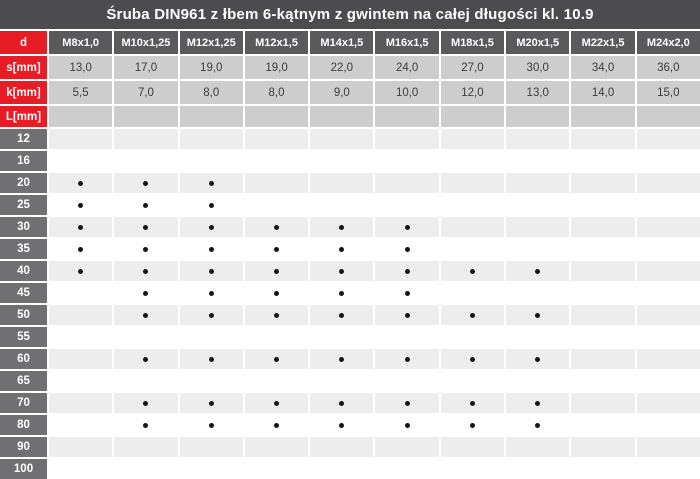  Describe the element at coordinates (472, 92) in the screenshot. I see `spec-value-cell: 12,0` at that location.